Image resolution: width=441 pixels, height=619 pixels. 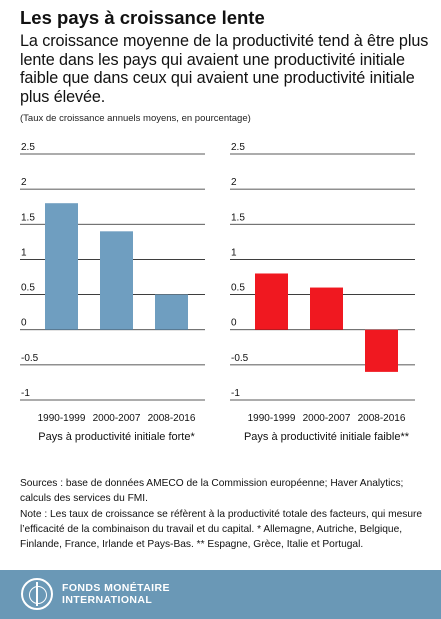 What do you see at coordinates (220, 594) in the screenshot?
I see `footer-bar: FONDS MONÉTAIRE INTERNATIONAL` at bounding box center [220, 594].